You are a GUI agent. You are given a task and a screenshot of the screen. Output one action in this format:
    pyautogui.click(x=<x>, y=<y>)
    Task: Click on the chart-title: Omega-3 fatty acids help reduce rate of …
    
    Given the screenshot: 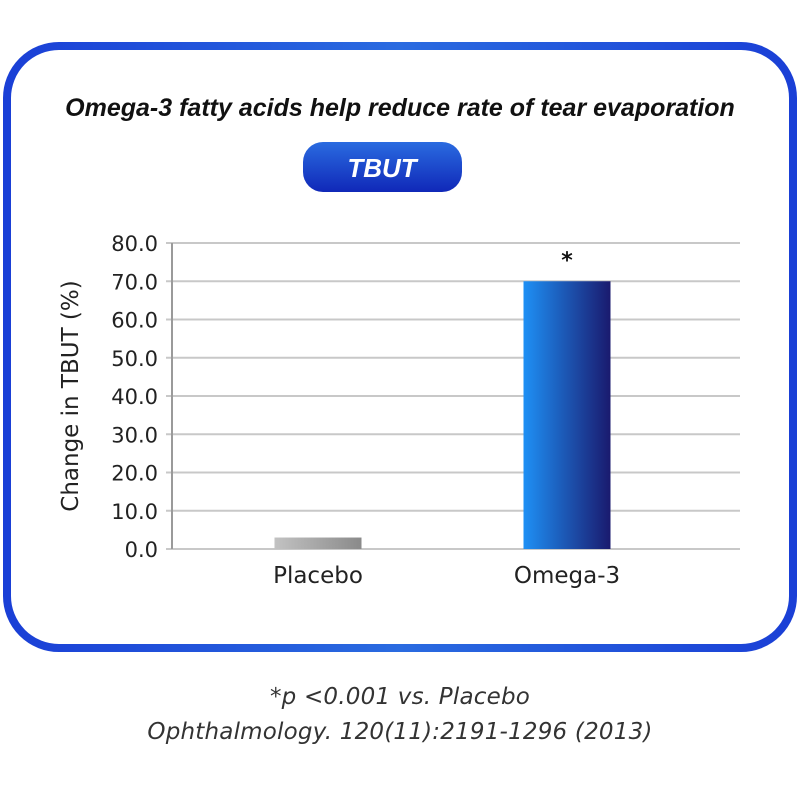 What is the action you would take?
    pyautogui.click(x=400, y=108)
    